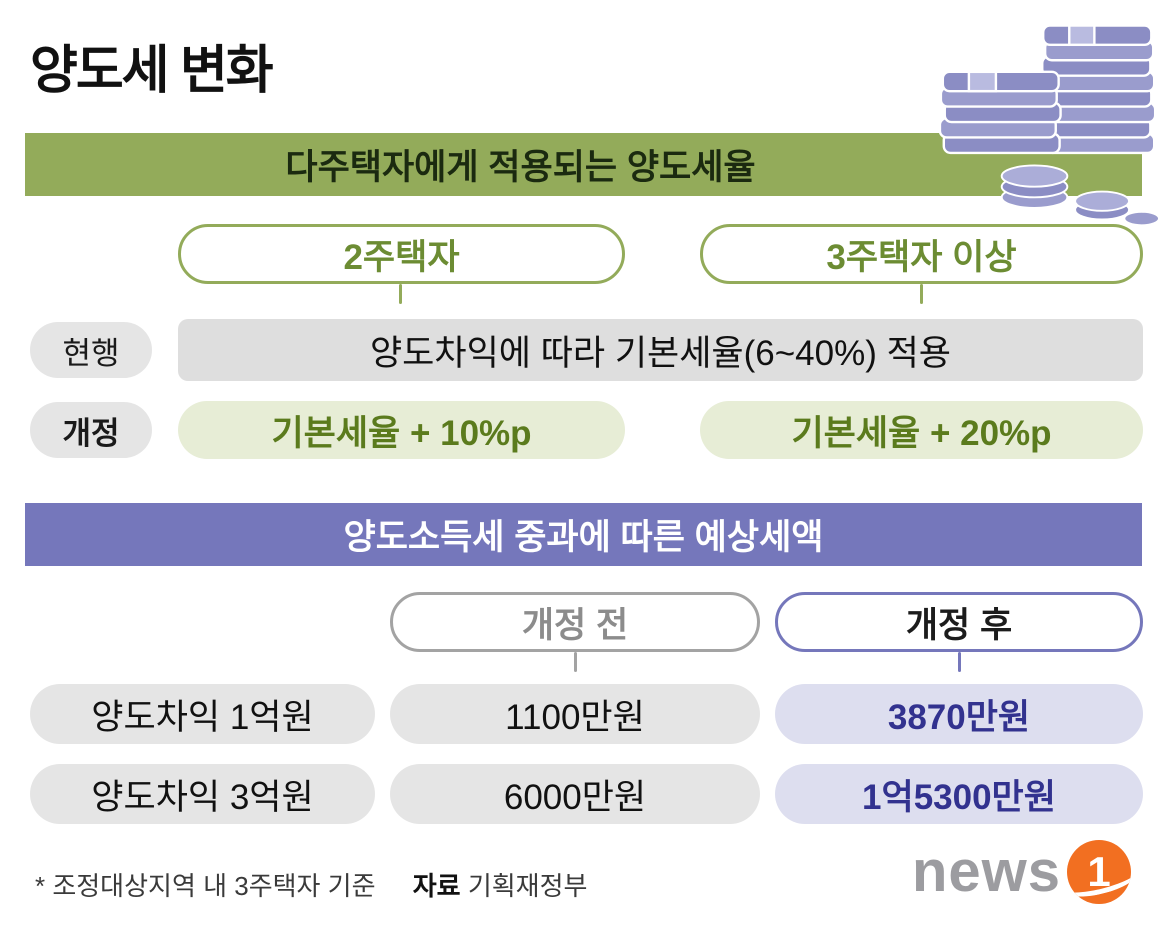 The width and height of the screenshot is (1167, 934). What do you see at coordinates (205, 886) in the screenshot?
I see `footnote-note: * 조정대상지역 내 3주택자 기준` at bounding box center [205, 886].